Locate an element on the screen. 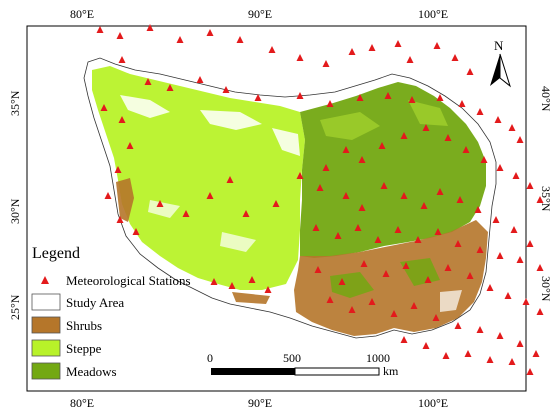  scale-bar: 0 500 1000 km is located at coordinates (303, 364).